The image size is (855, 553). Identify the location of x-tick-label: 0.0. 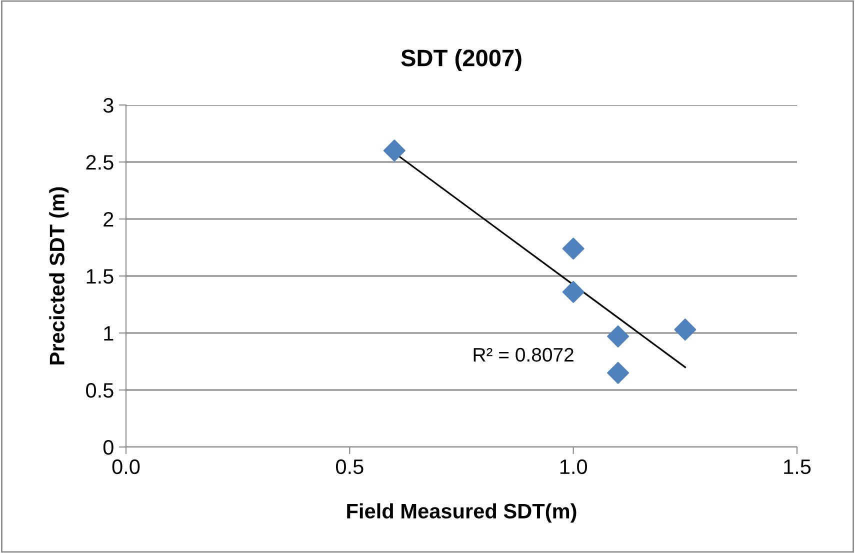
(126, 466).